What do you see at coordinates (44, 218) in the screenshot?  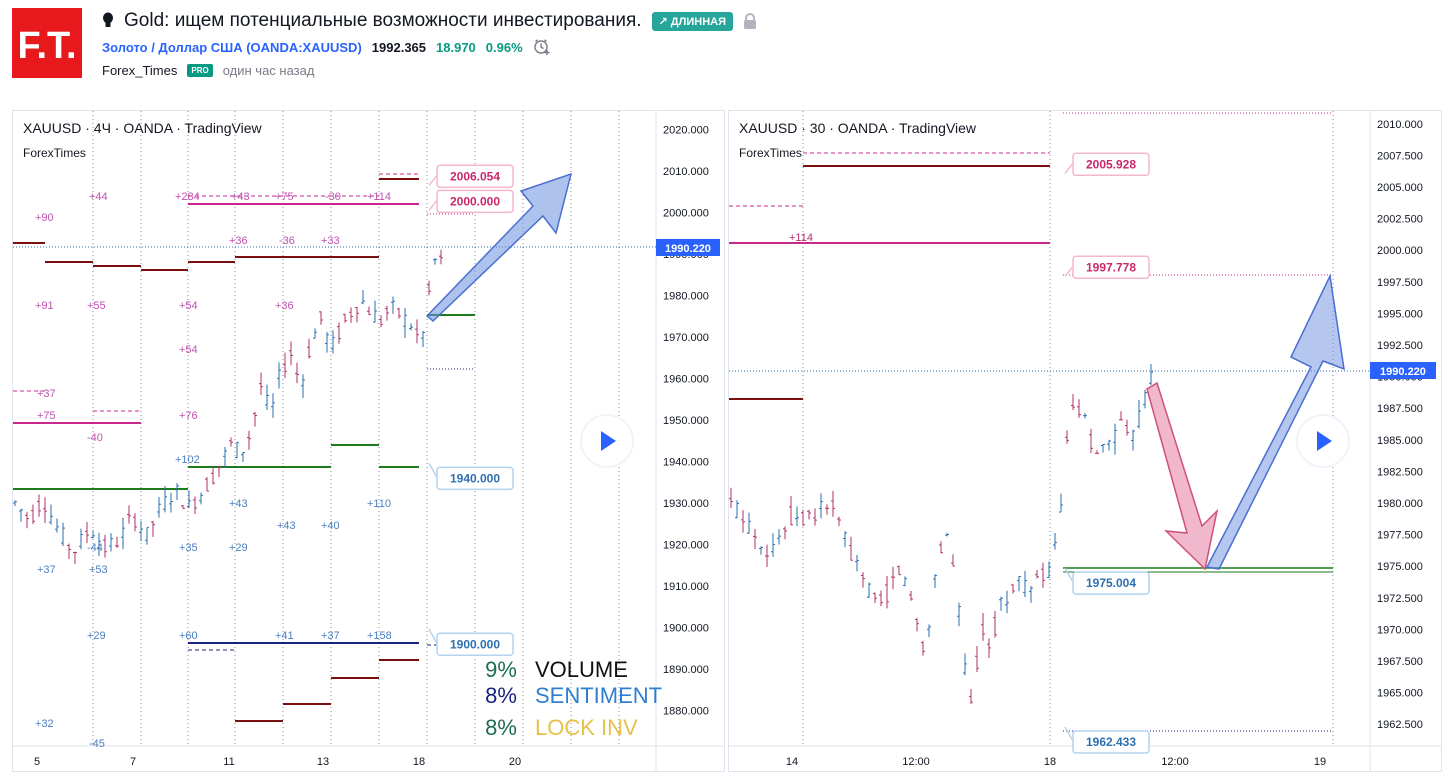 I see `annotation-label: +90` at bounding box center [44, 218].